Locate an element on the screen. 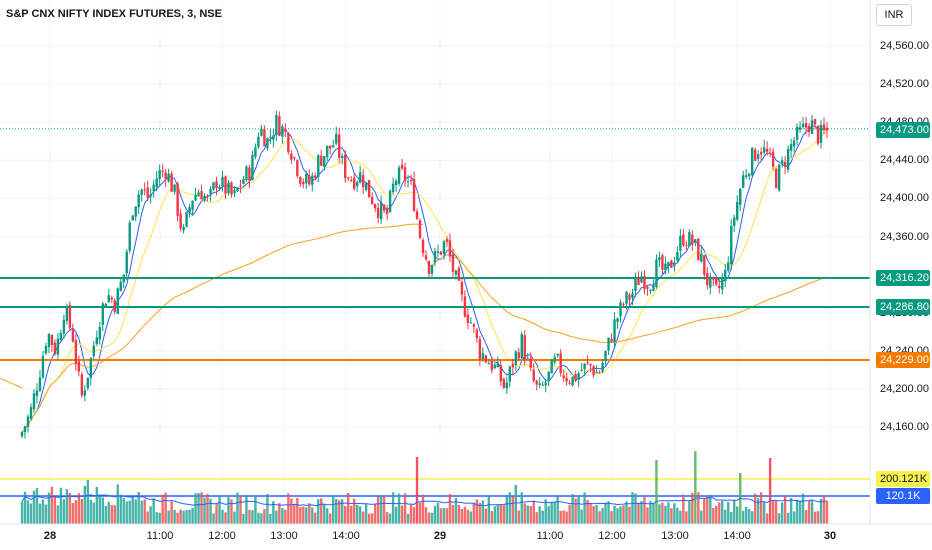 The width and height of the screenshot is (932, 550). price-axis-label: 24,400.00 is located at coordinates (904, 198).